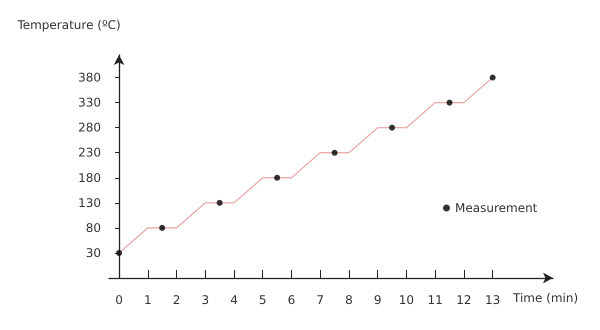 The image size is (600, 330). What do you see at coordinates (68, 25) in the screenshot?
I see `y-axis-title: Temperature (ºC)` at bounding box center [68, 25].